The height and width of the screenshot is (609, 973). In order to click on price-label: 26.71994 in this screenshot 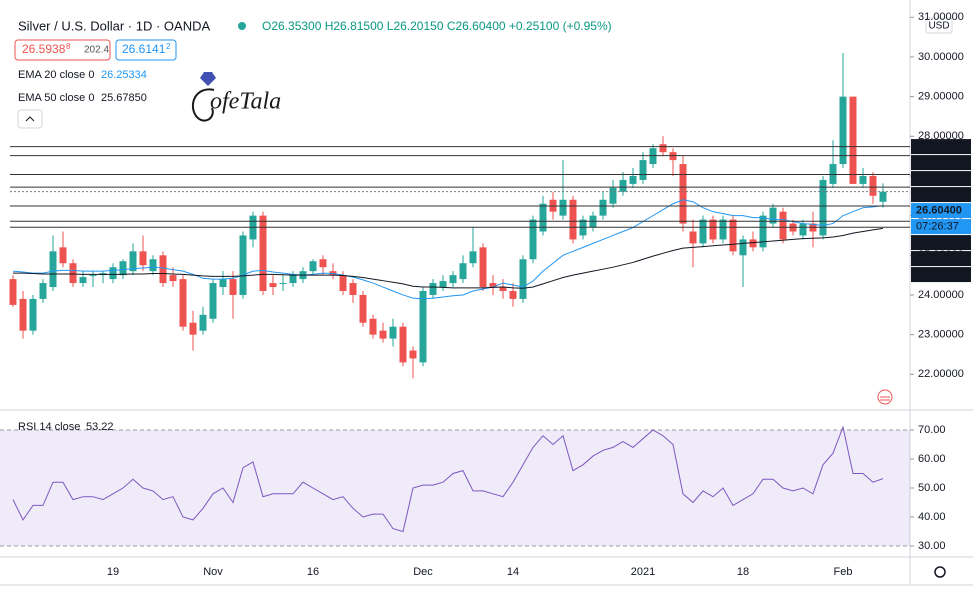, I will do `click(939, 194)`.